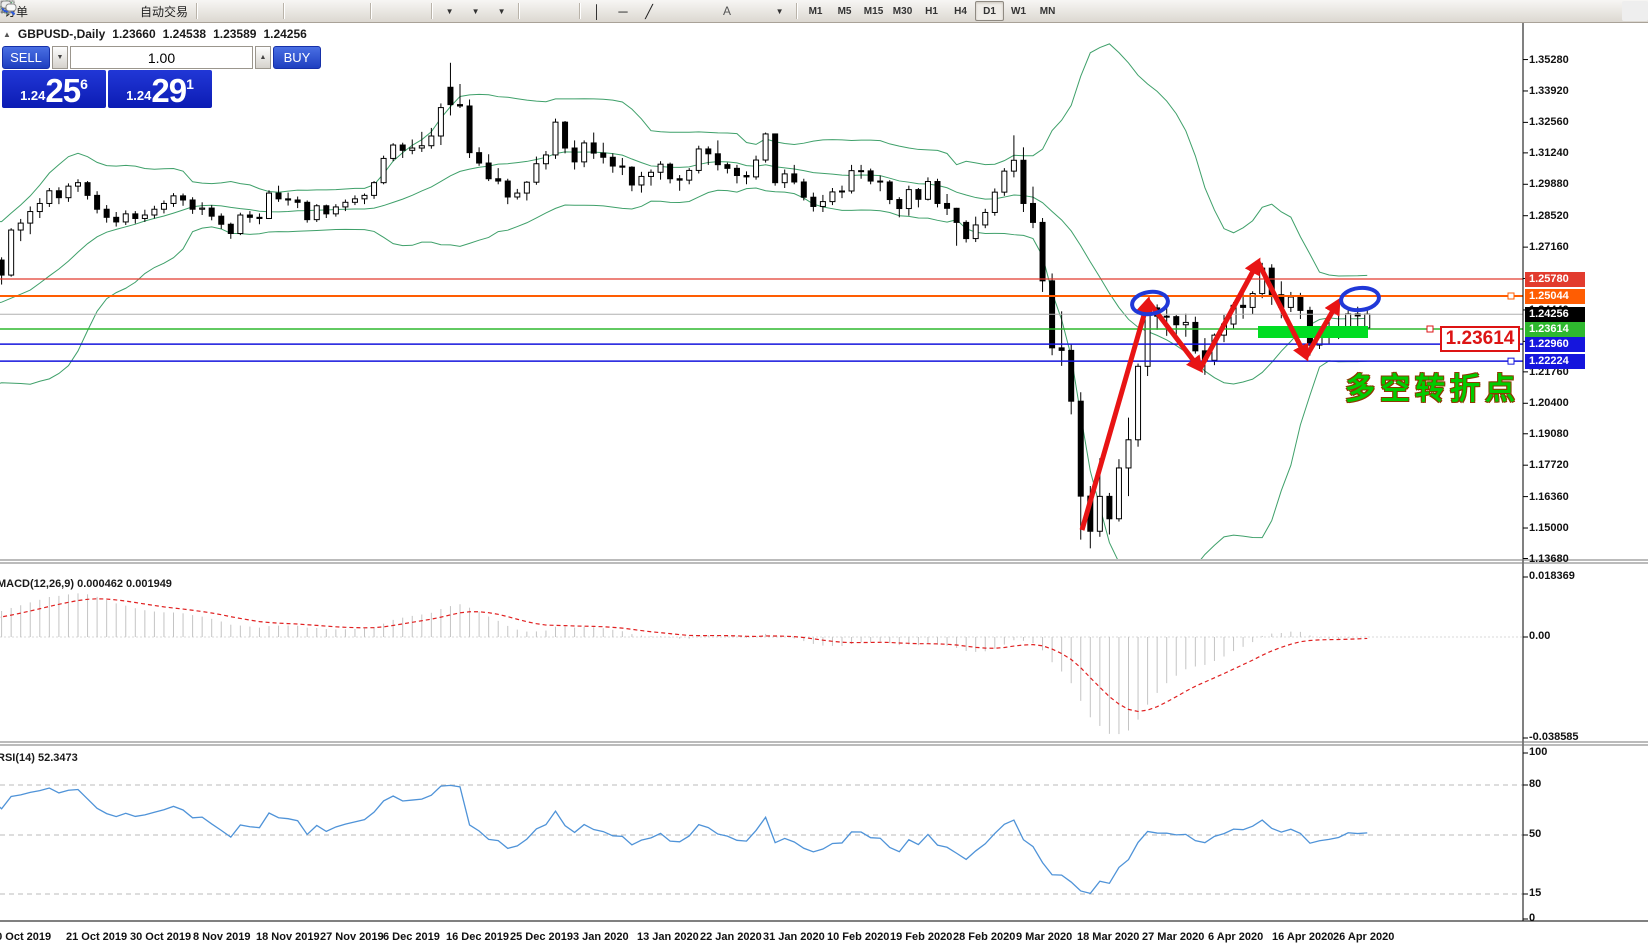  What do you see at coordinates (1549, 59) in the screenshot?
I see `price-tick-label: 1.35280` at bounding box center [1549, 59].